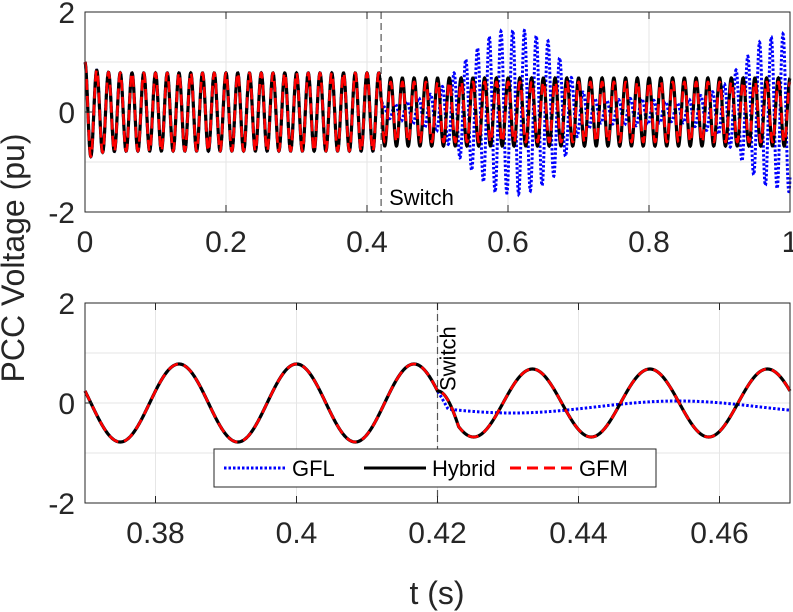  I want to click on bottom-switch-annotation: Switch, so click(448, 358).